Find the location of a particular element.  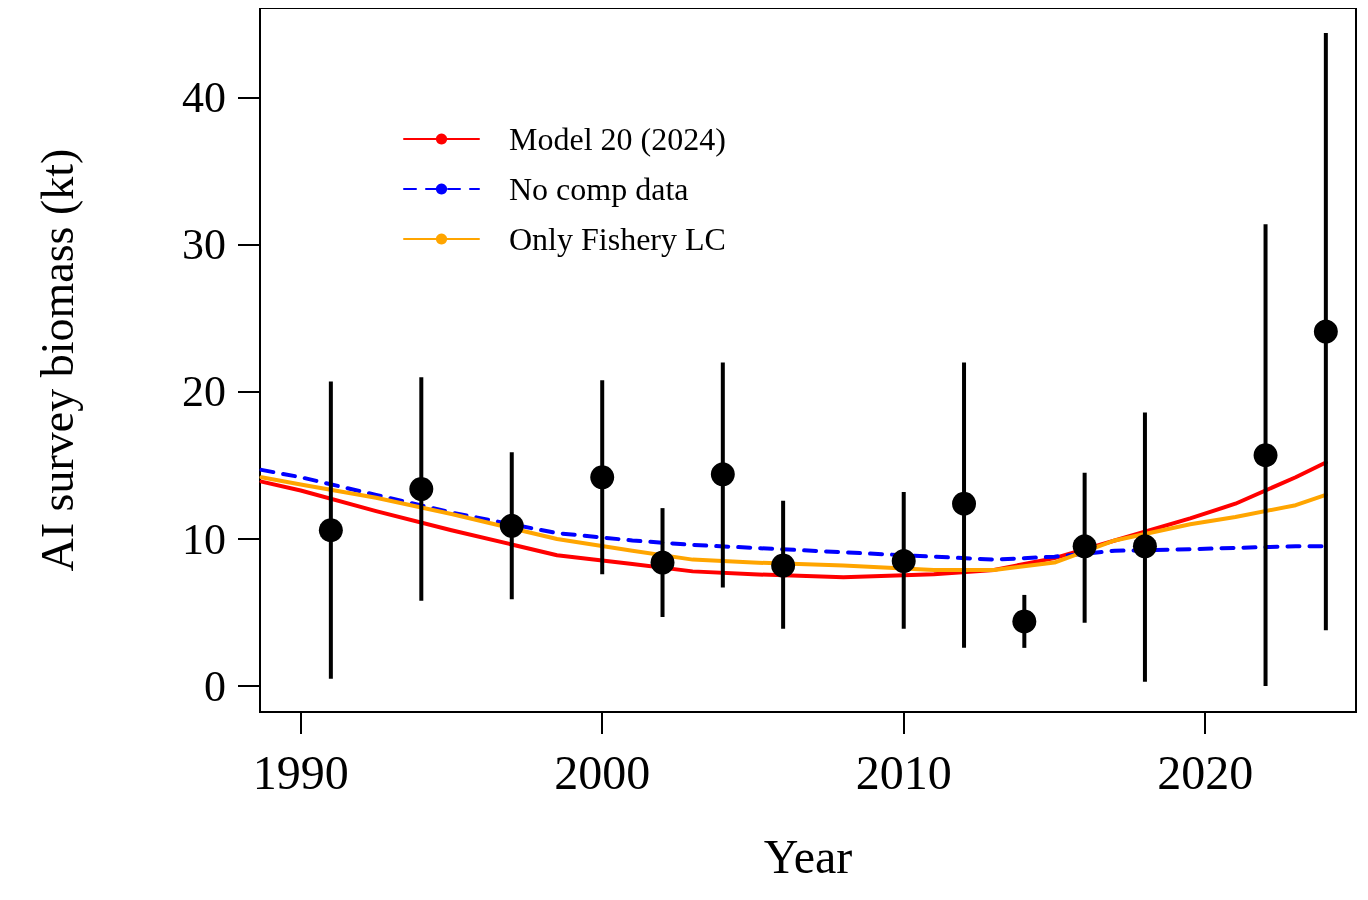

legend-label: Model 20 (2024) is located at coordinates (617, 139).